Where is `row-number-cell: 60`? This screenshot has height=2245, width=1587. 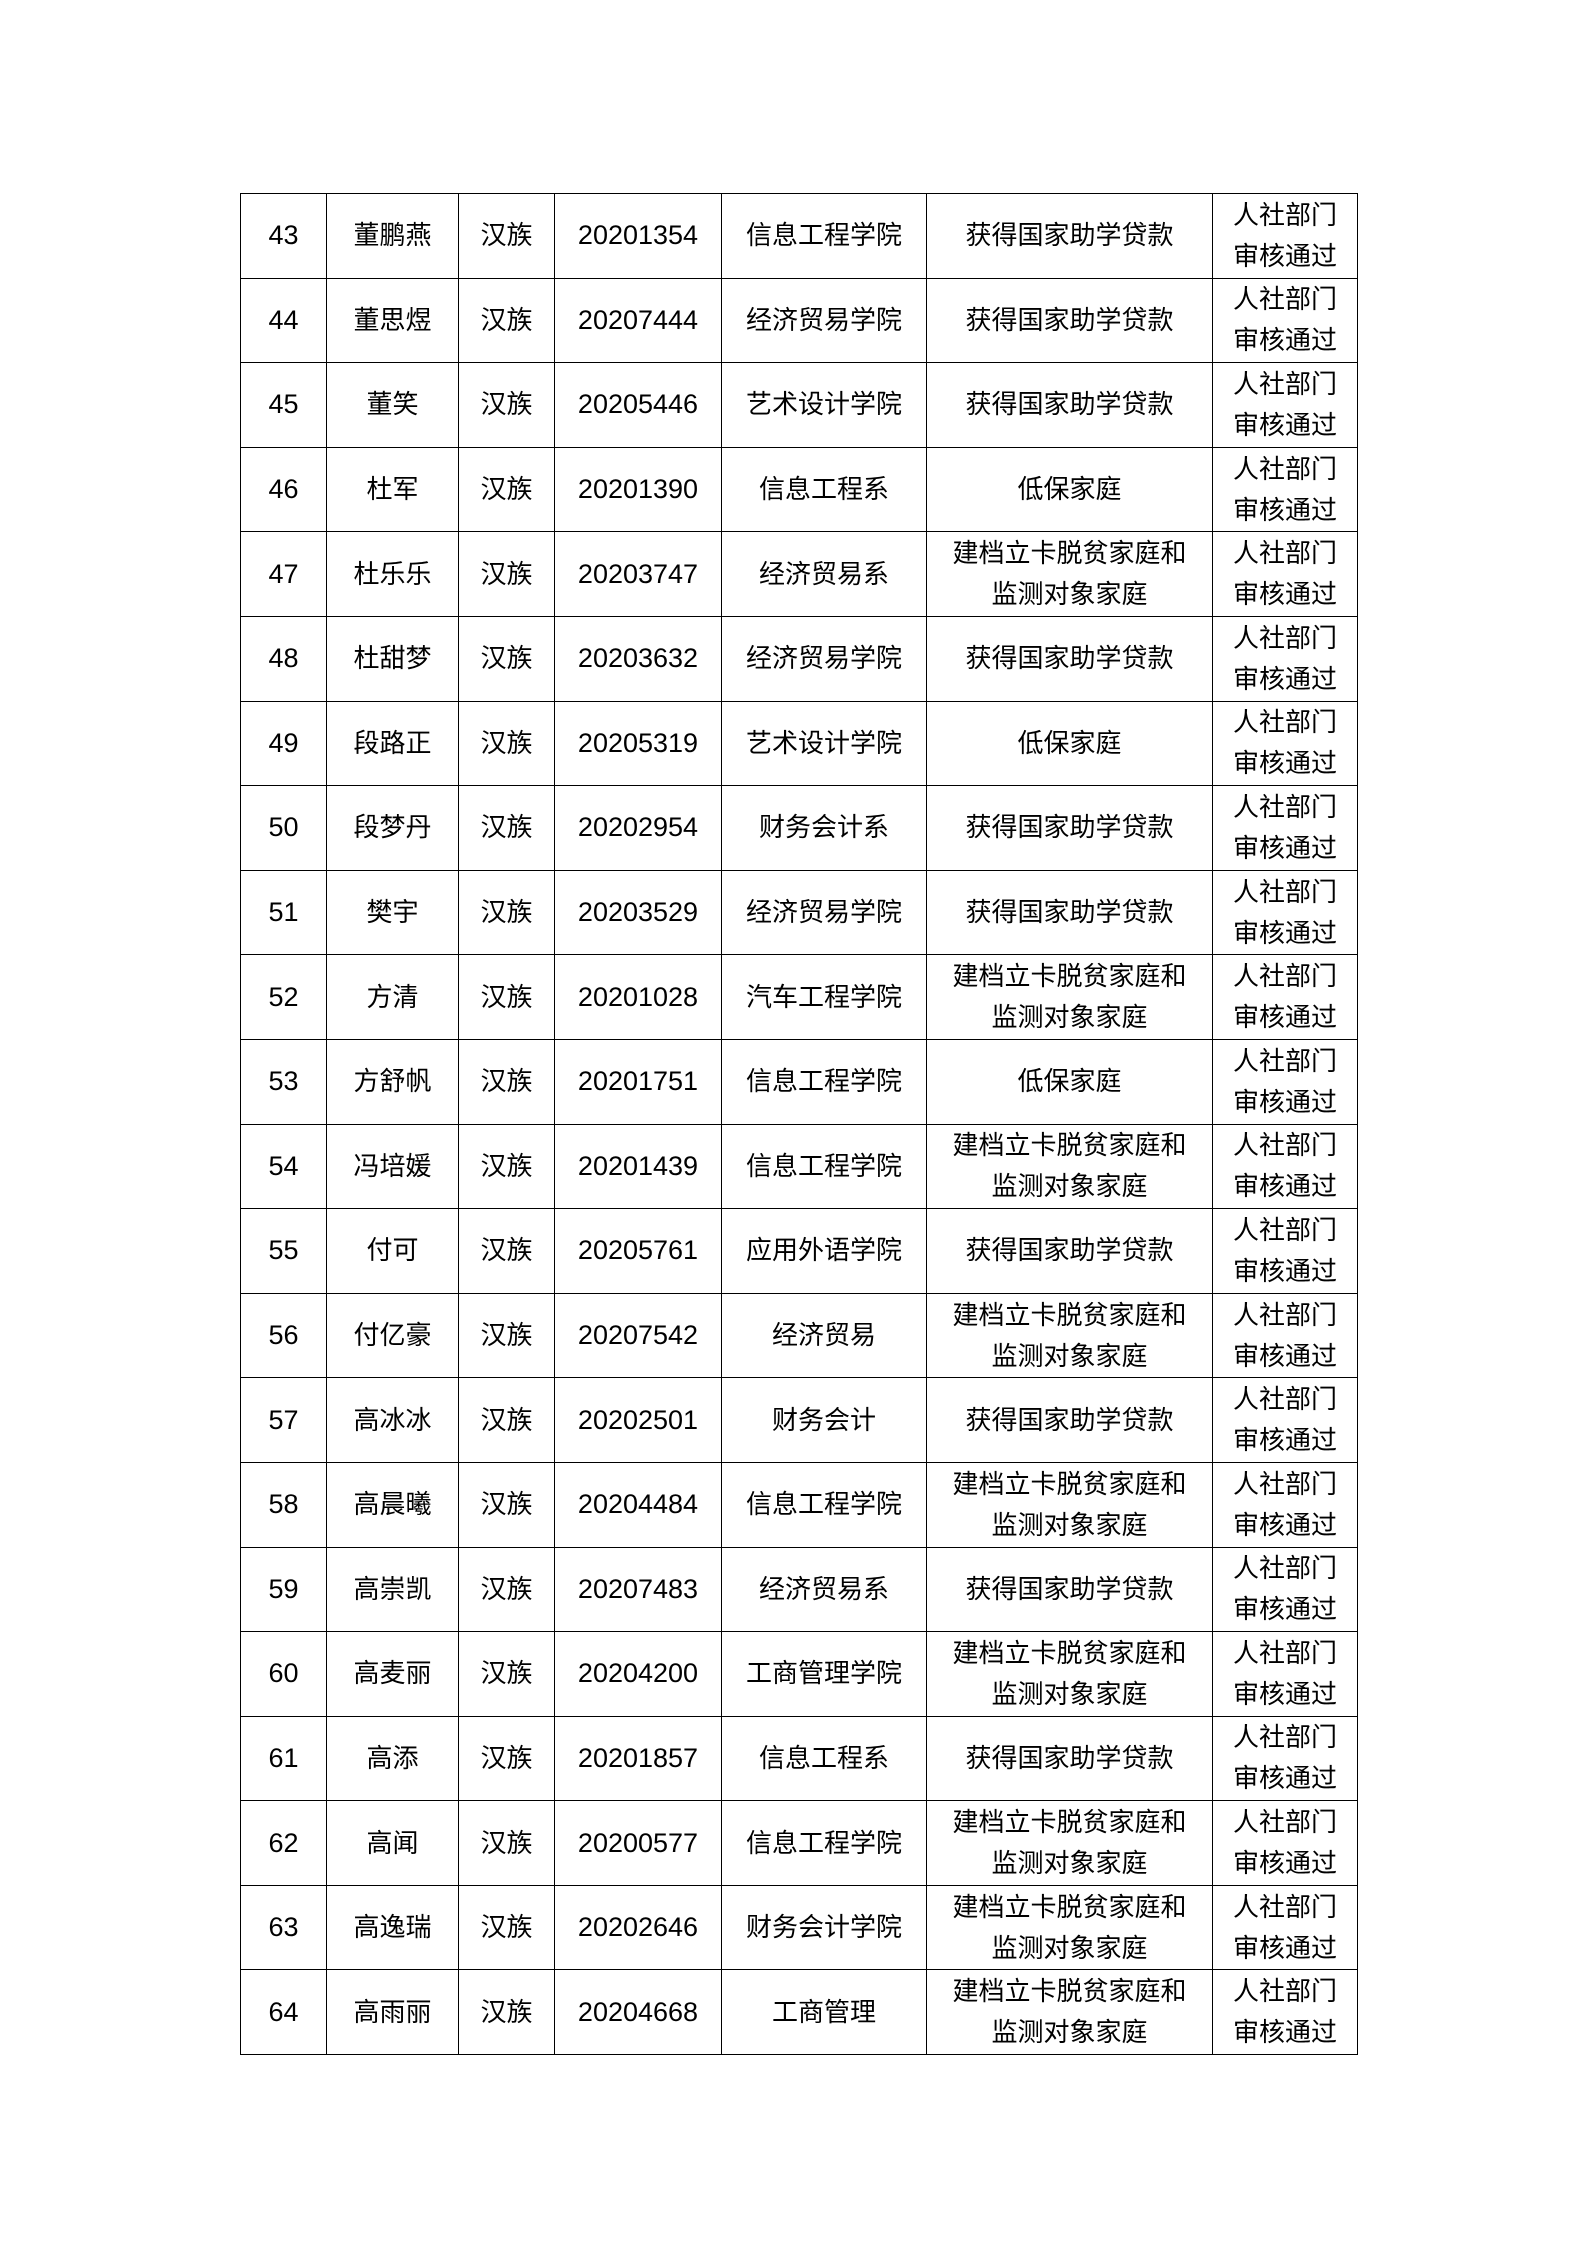
row-number-cell: 60 is located at coordinates (283, 1674).